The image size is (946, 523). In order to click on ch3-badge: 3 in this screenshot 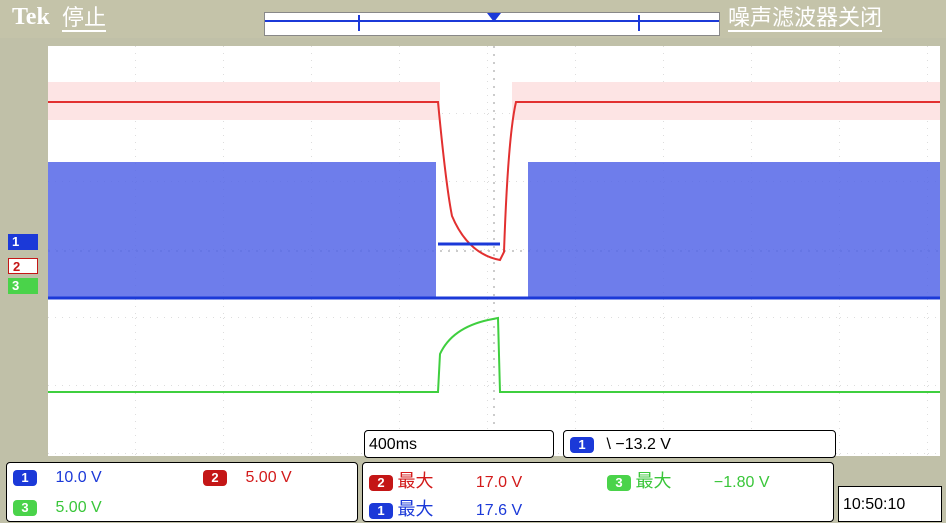, I will do `click(25, 508)`.